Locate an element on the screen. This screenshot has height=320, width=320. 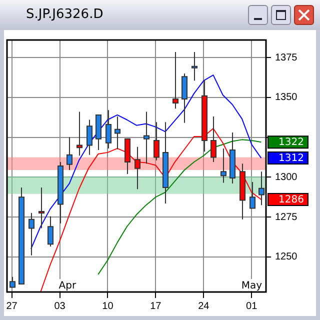
x-tick-label: 01 is located at coordinates (252, 306).